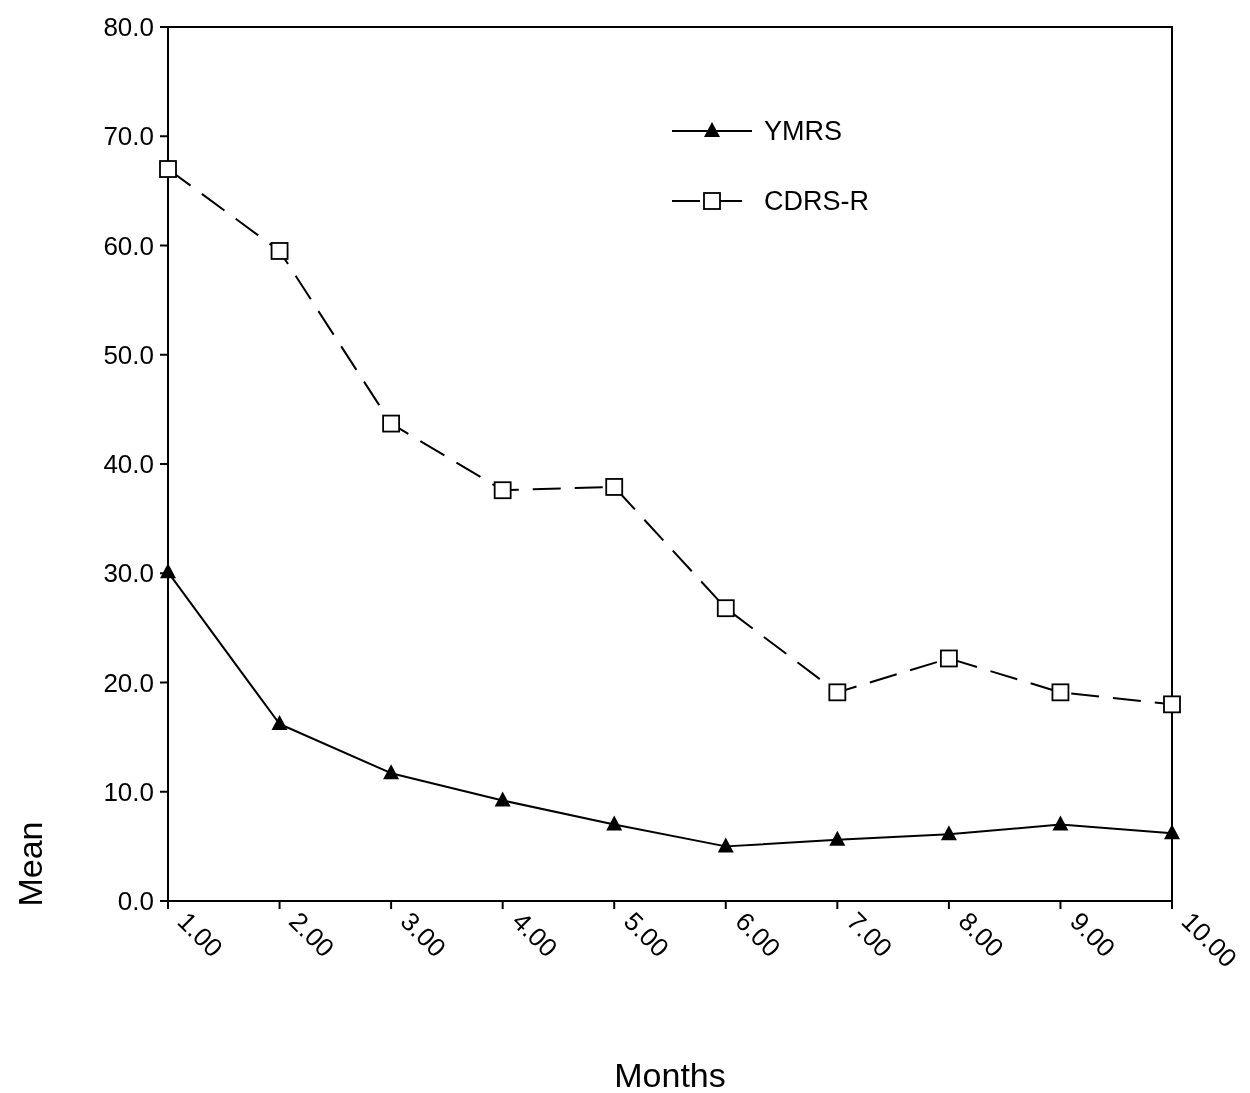  I want to click on legend-label: CDRS-R, so click(816, 201).